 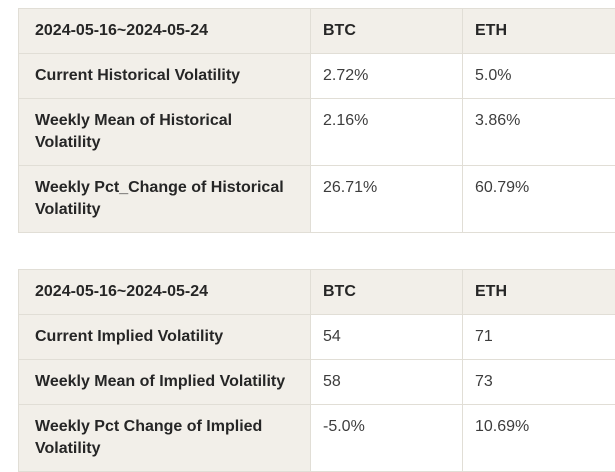 I want to click on eth-value: 73, so click(x=539, y=382).